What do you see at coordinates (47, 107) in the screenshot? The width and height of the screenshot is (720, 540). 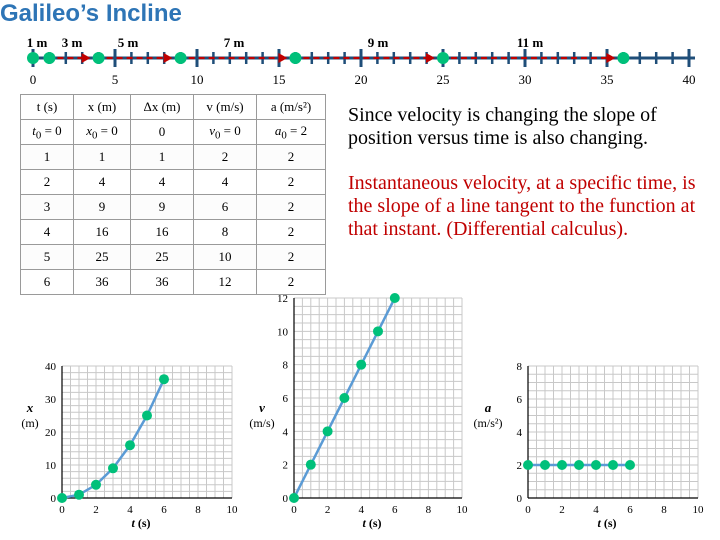 I see `header-t: t (s)` at bounding box center [47, 107].